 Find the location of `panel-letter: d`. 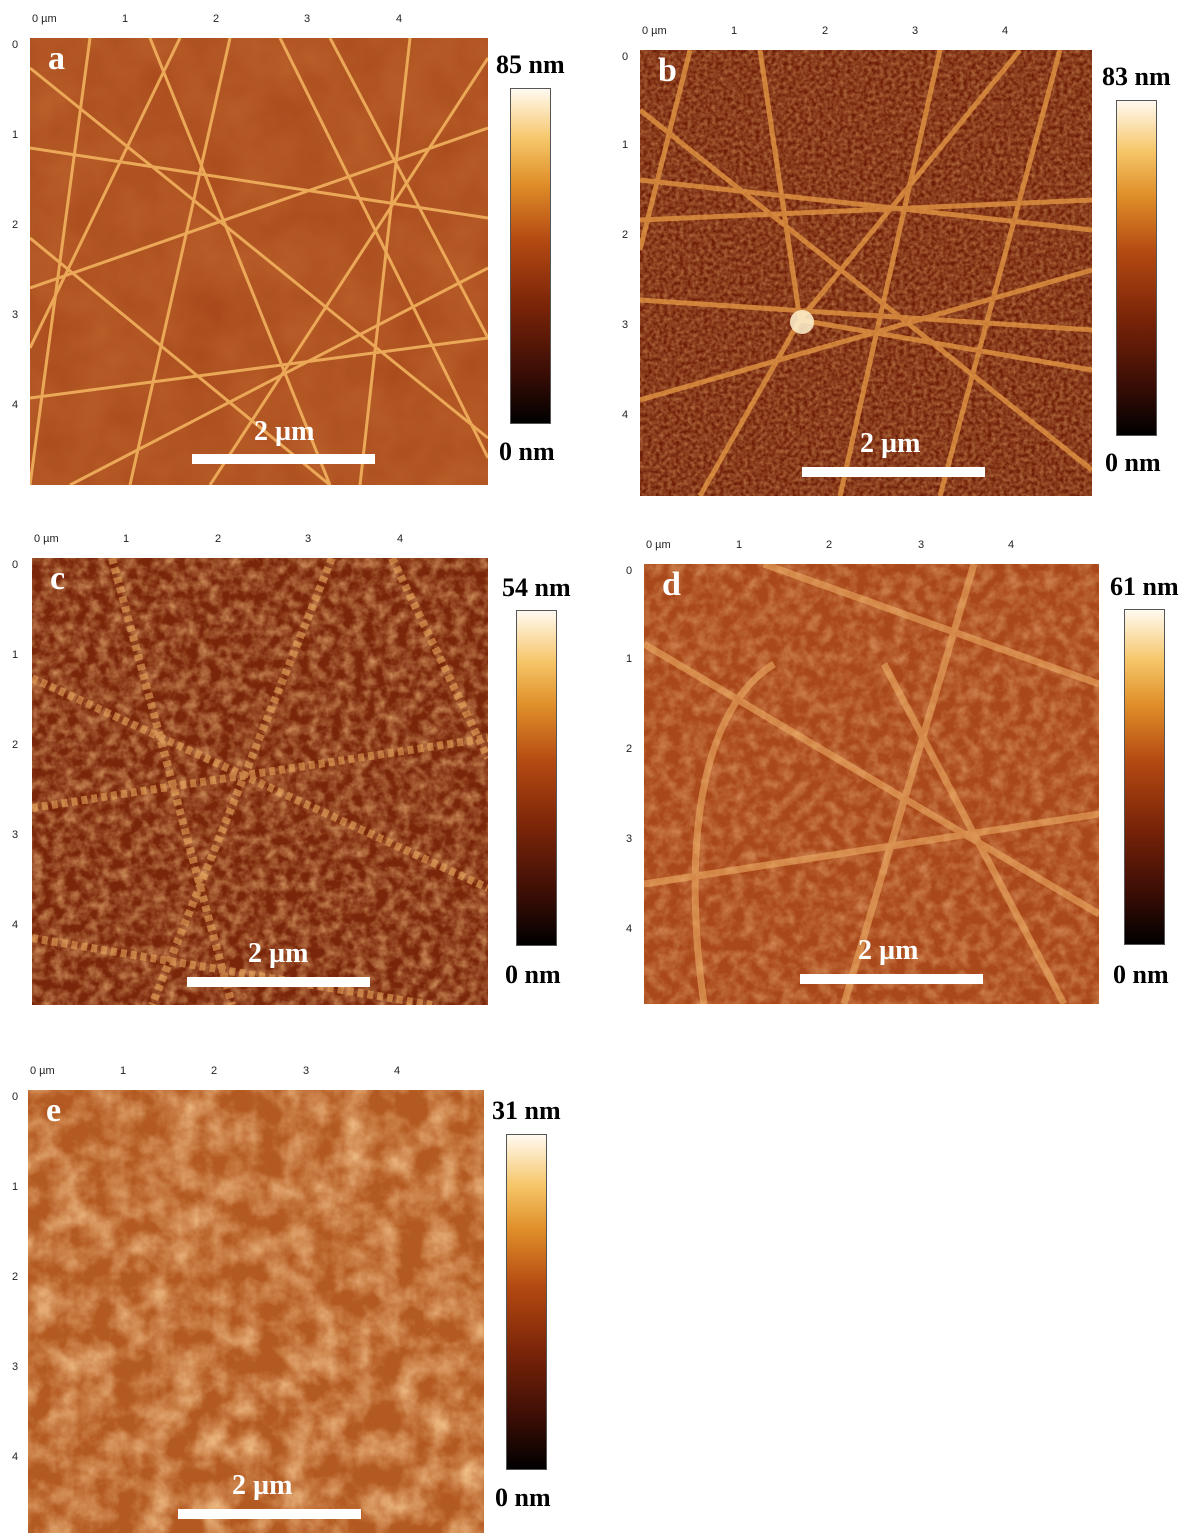

panel-letter: d is located at coordinates (671, 584).